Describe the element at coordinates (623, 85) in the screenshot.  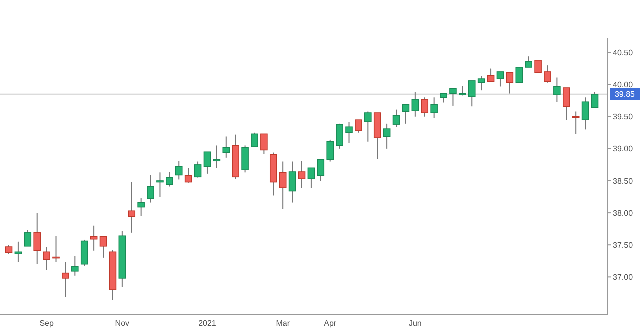
I see `y-tick-label: 40.00` at that location.